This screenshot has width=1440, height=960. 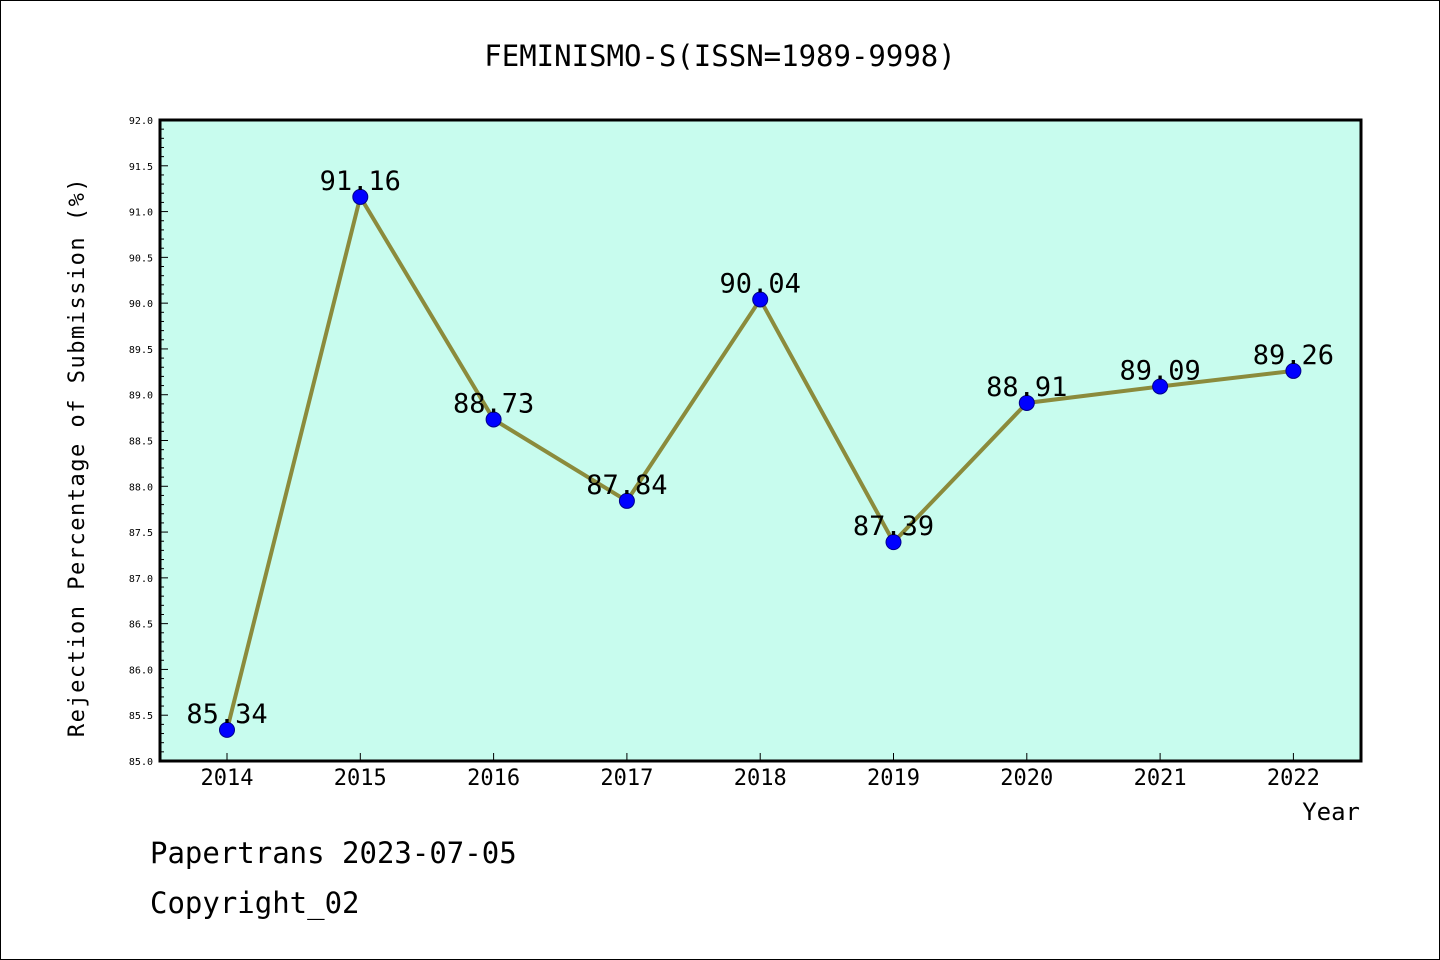 What do you see at coordinates (1026, 402) in the screenshot?
I see `data-point-2020` at bounding box center [1026, 402].